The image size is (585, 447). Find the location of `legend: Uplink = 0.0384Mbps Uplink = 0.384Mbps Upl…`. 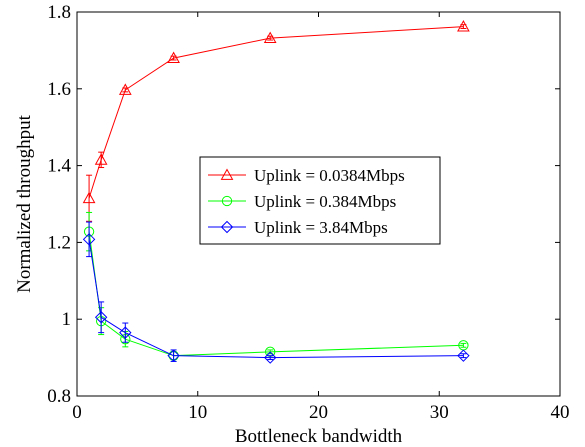

legend: Uplink = 0.0384Mbps Uplink = 0.384Mbps Upl… is located at coordinates (320, 200).